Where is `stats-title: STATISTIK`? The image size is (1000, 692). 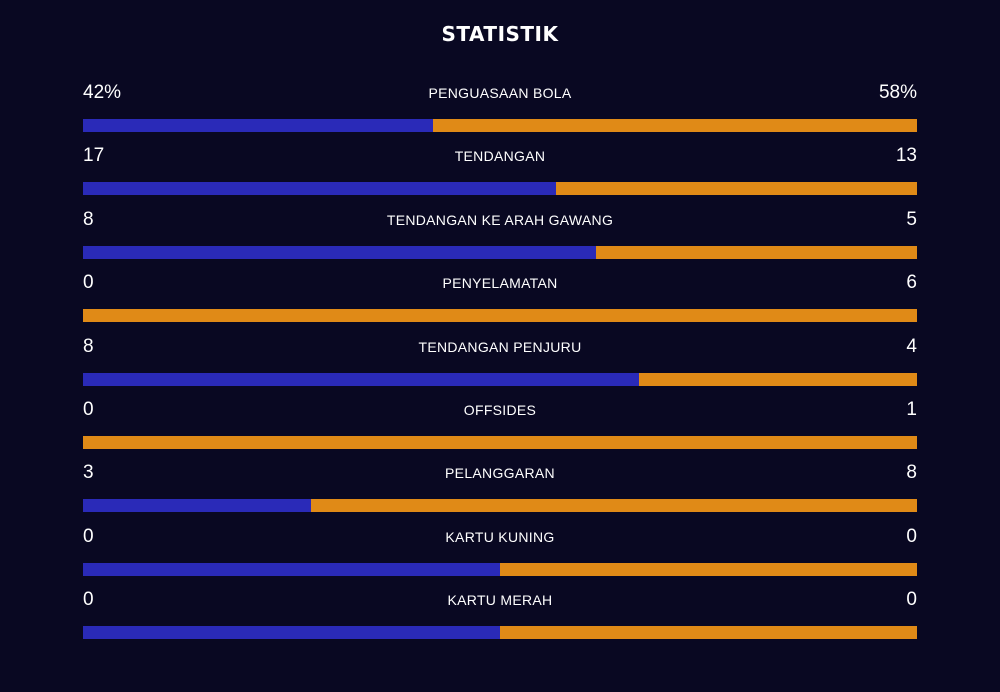 stats-title: STATISTIK is located at coordinates (500, 34).